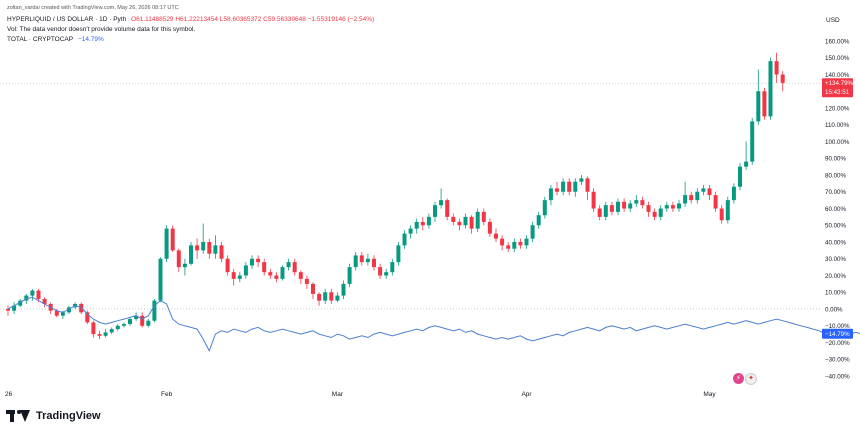 This screenshot has height=431, width=860. What do you see at coordinates (751, 379) in the screenshot?
I see `flag-event-icon: ✦` at bounding box center [751, 379].